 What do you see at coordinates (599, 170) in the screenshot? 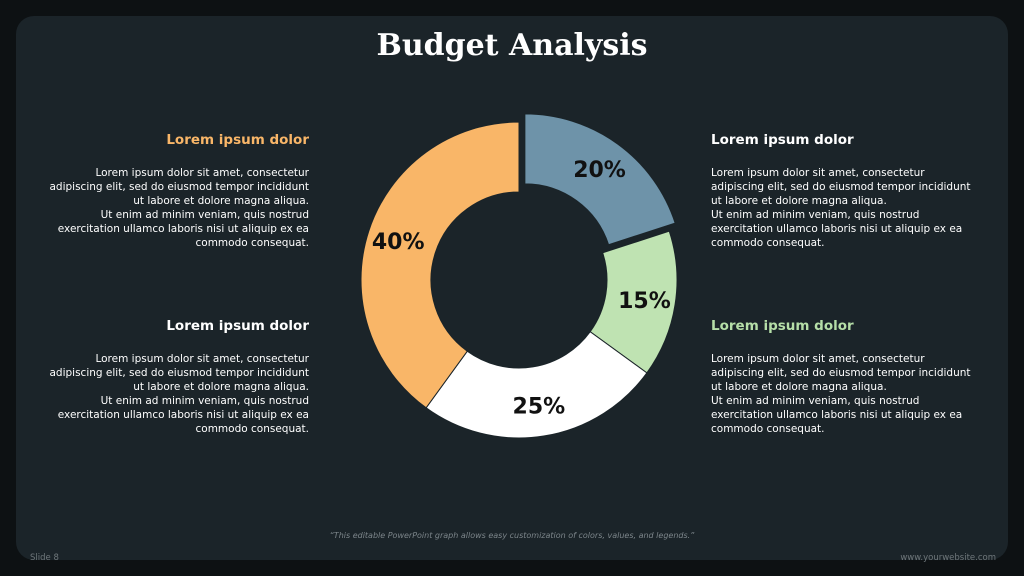
I see `slice-label-1: 20%` at bounding box center [599, 170].